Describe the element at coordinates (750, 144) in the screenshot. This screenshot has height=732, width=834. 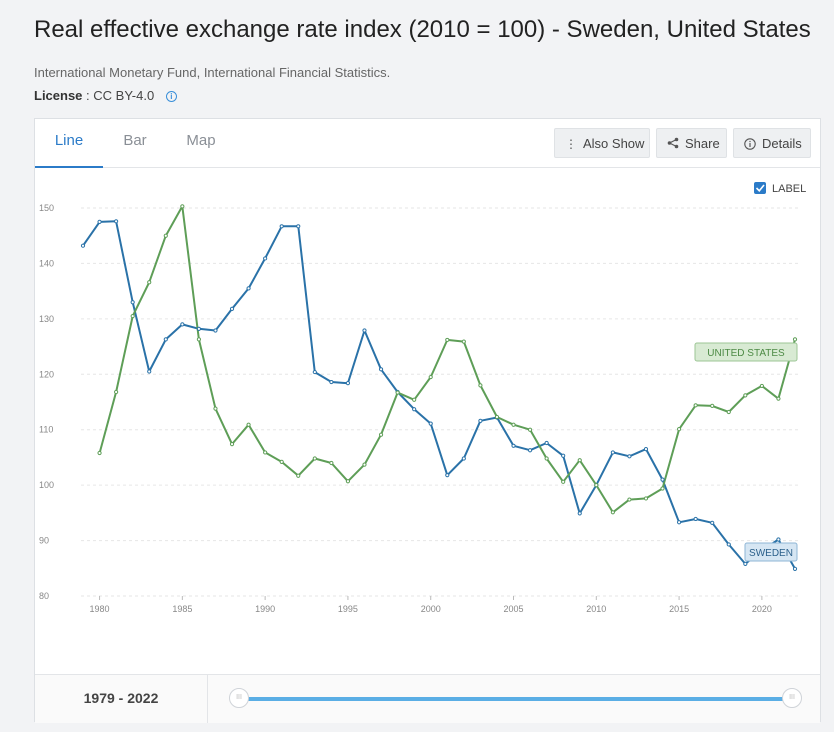
I see `details-info-icon` at that location.